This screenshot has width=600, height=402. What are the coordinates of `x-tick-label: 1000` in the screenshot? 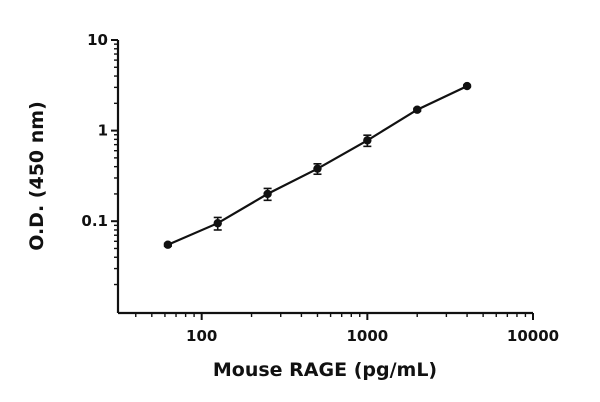 It's located at (367, 336).